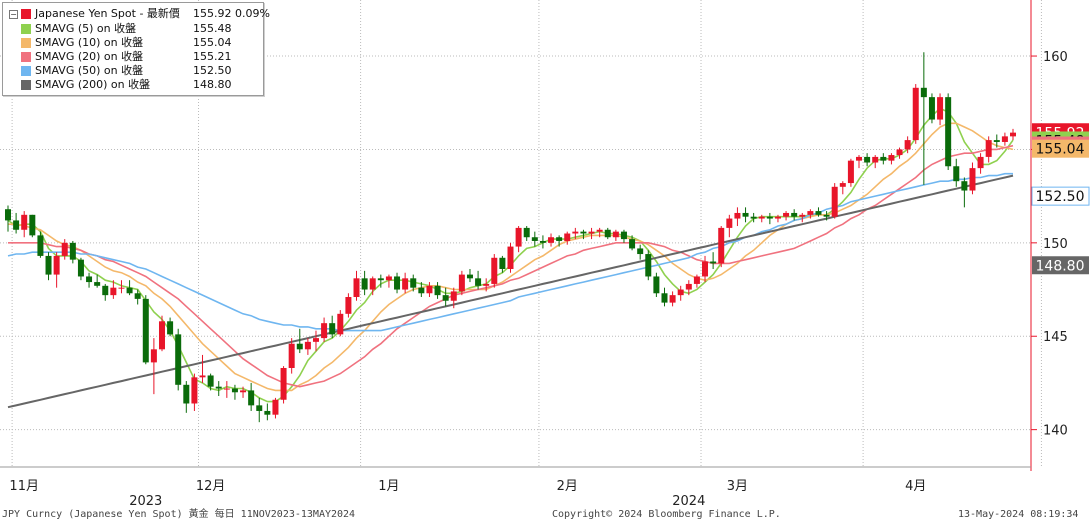  Describe the element at coordinates (666, 514) in the screenshot. I see `footer-copyright: Copyright© 2024 Bloomberg Finance L.P.` at that location.